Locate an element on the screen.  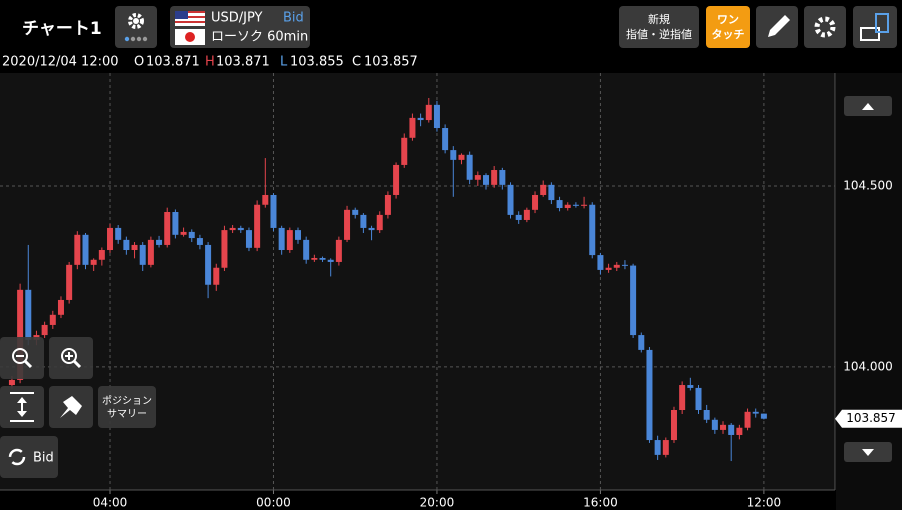
zoom-out-button is located at coordinates (22, 358).